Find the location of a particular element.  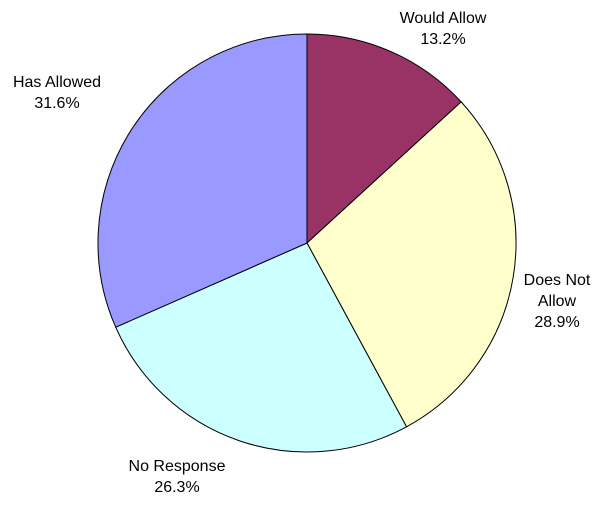

slice-value-label: 28.9% is located at coordinates (556, 322).